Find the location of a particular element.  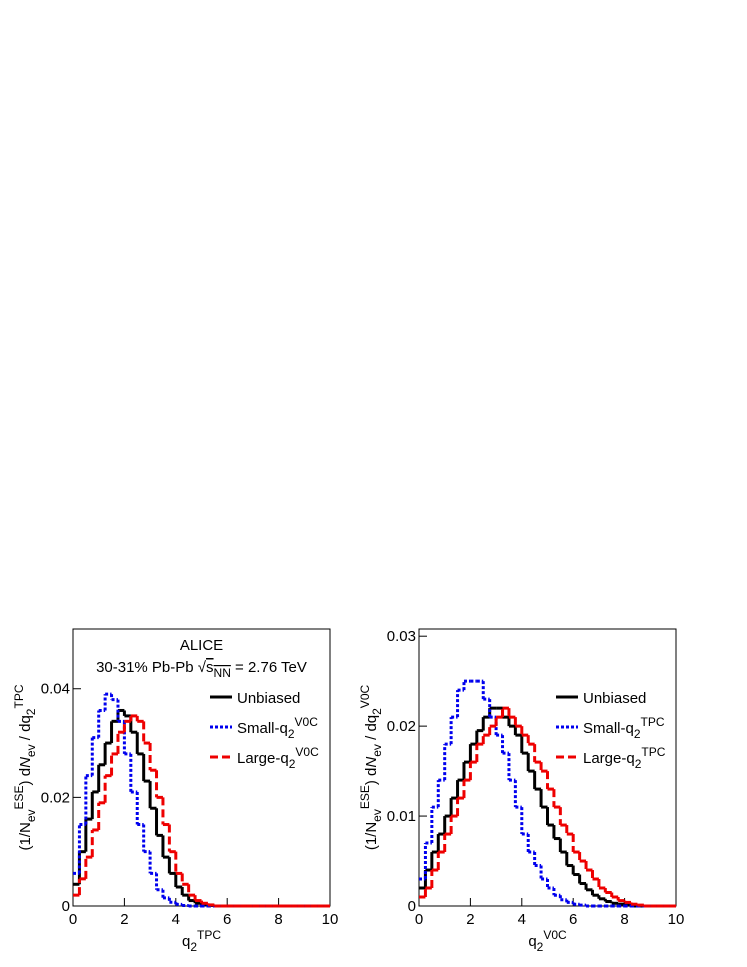

y-axis-label: (1/NevESE) dNev / dq2TPC is located at coordinates (25, 767).